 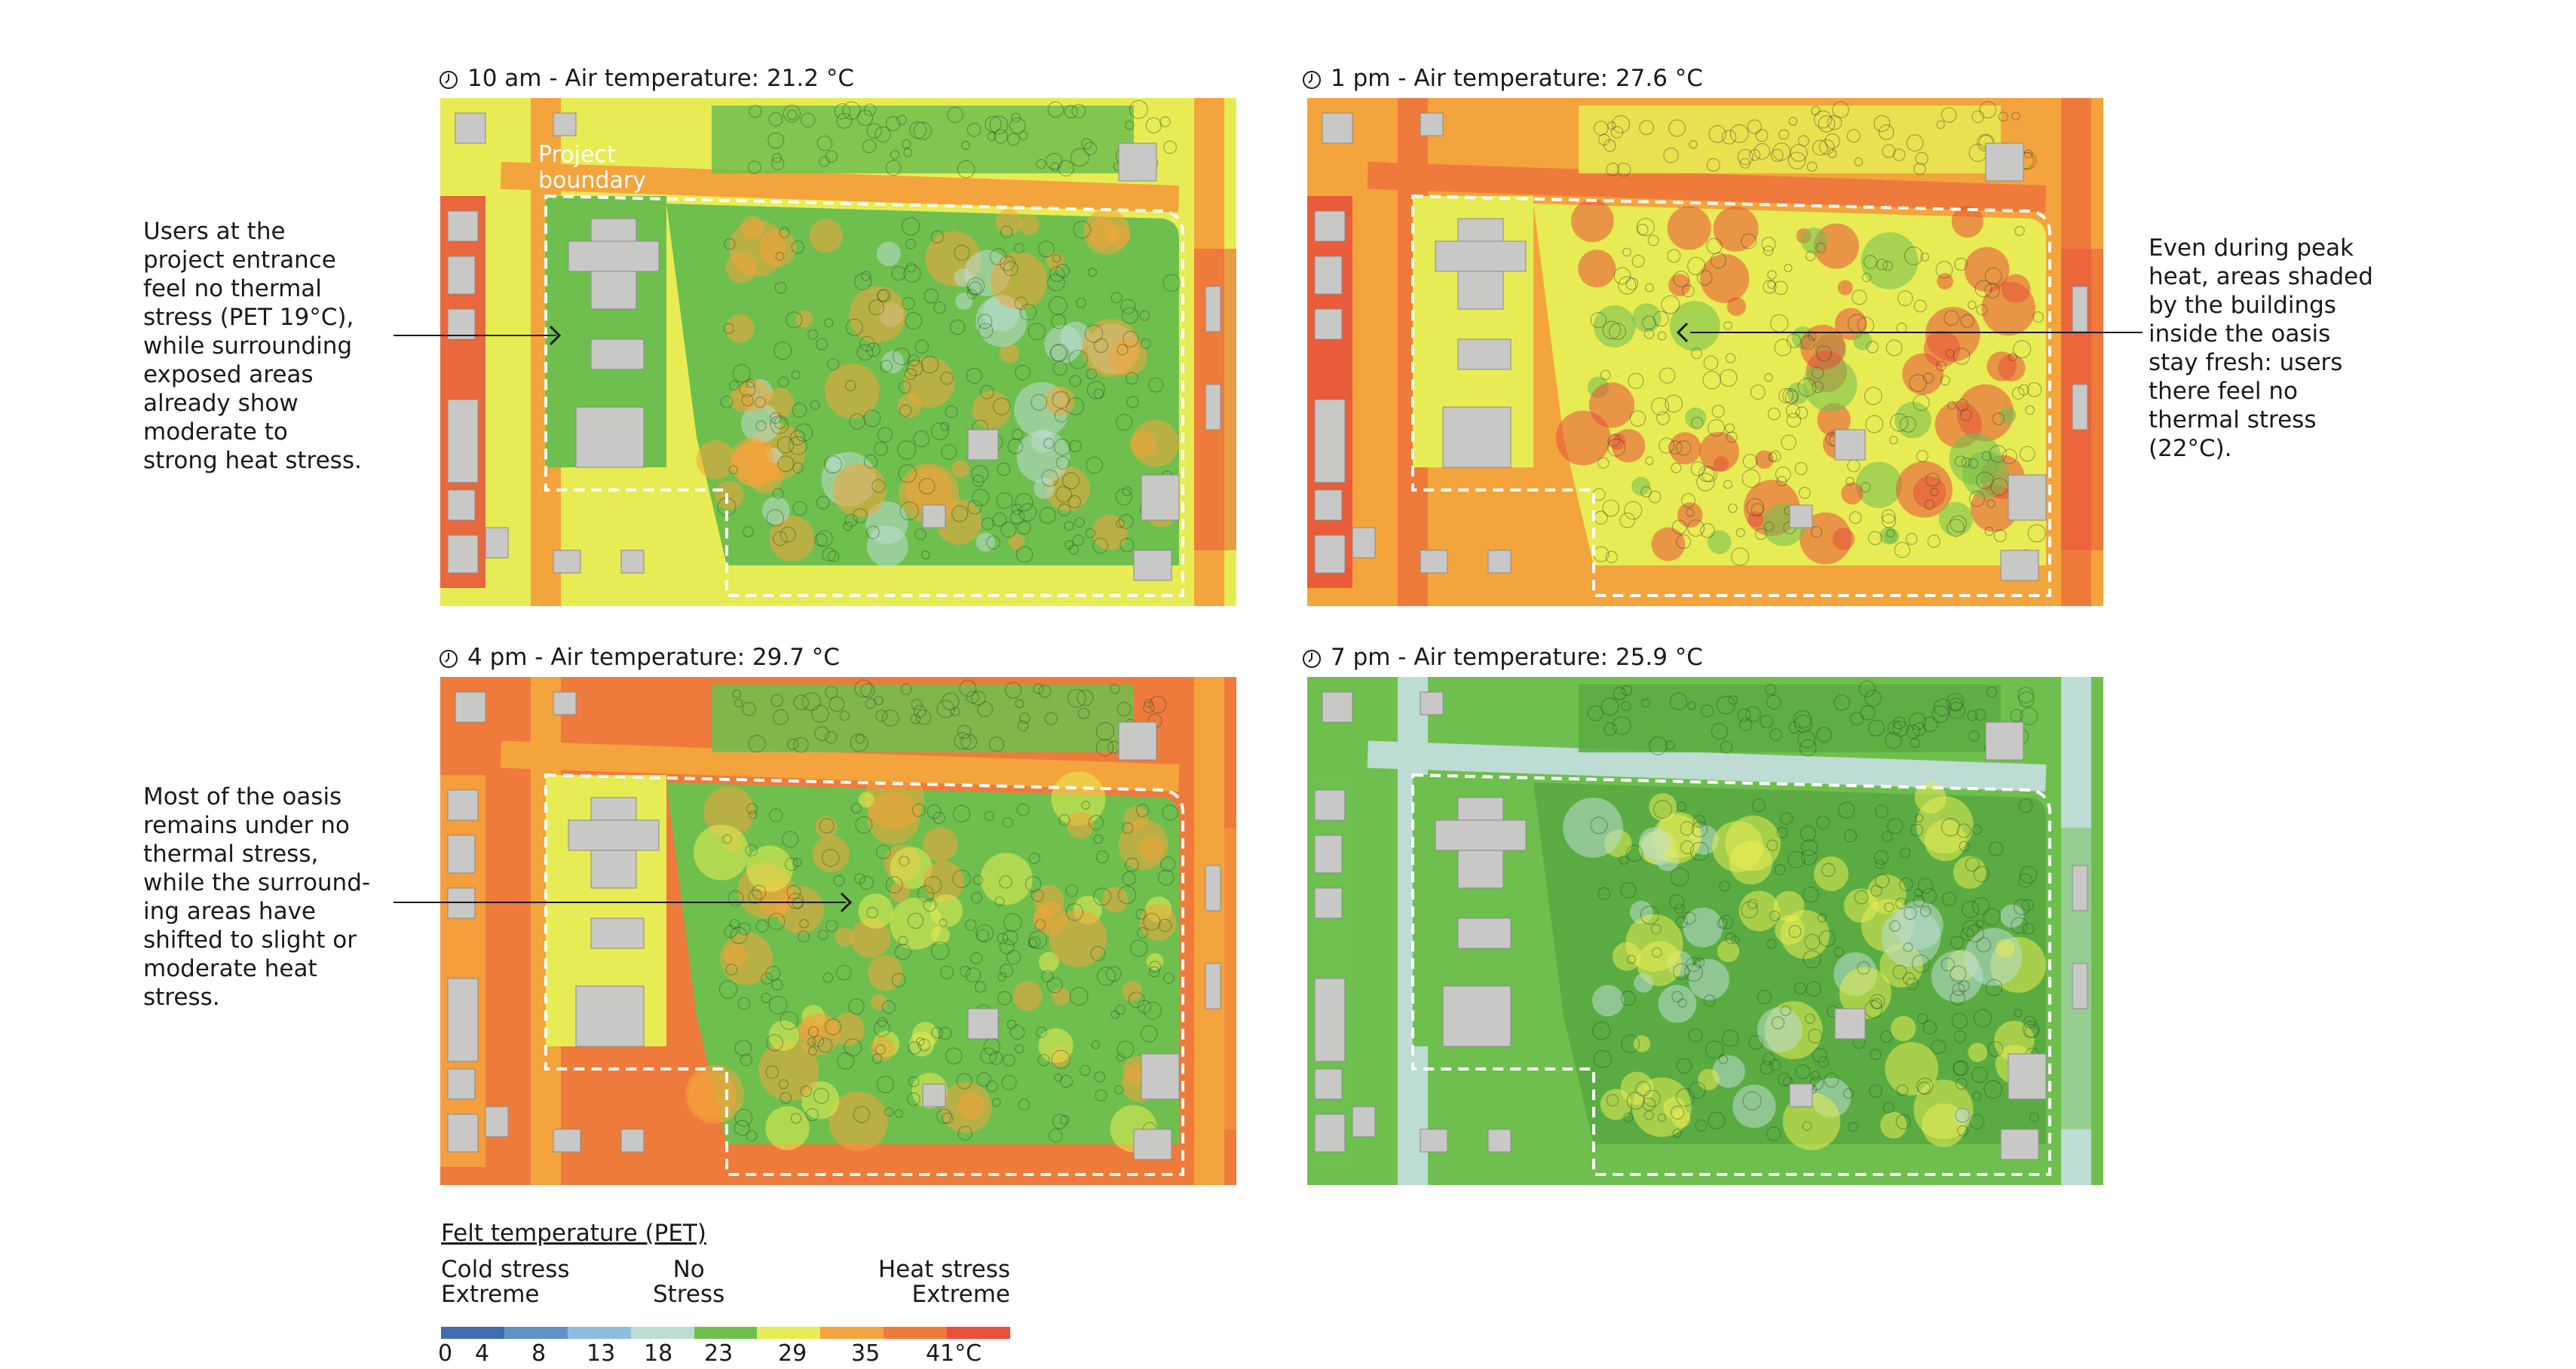 I want to click on clock-icon, so click(x=448, y=79).